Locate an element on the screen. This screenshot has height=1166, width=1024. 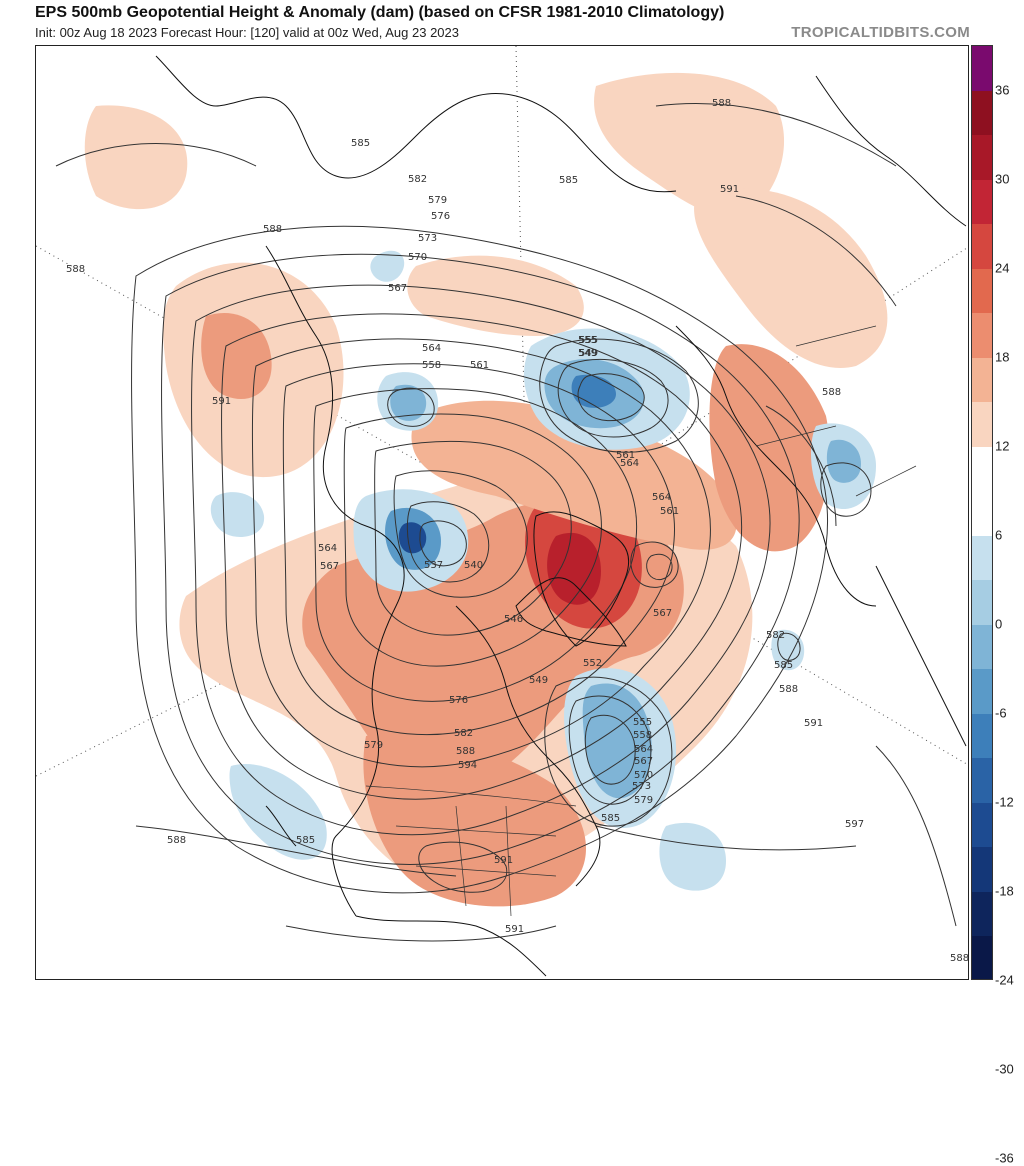
colorbar-tick-label: 30 is located at coordinates (1002, 179).